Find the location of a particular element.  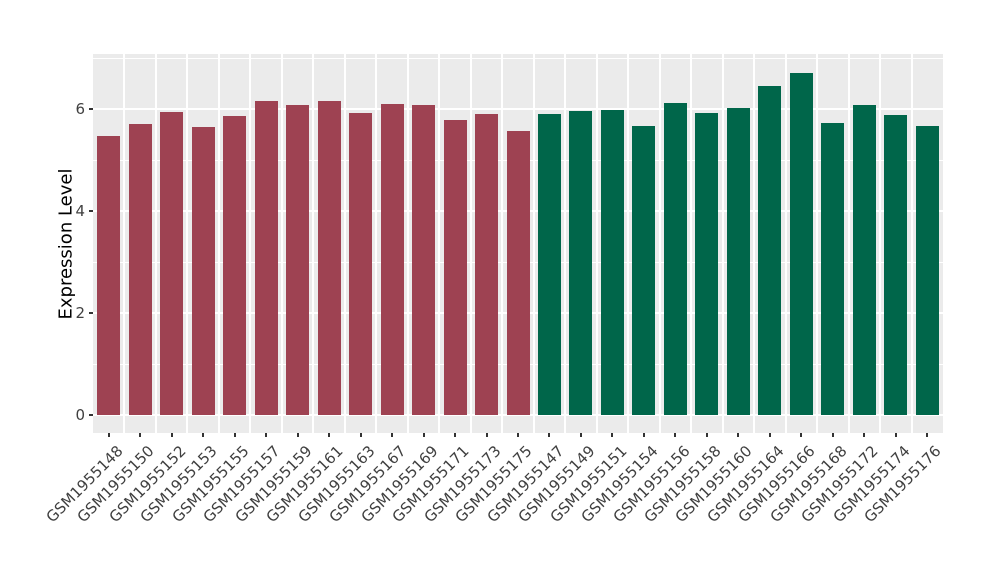

y-tick-label: 0 is located at coordinates (80, 415).